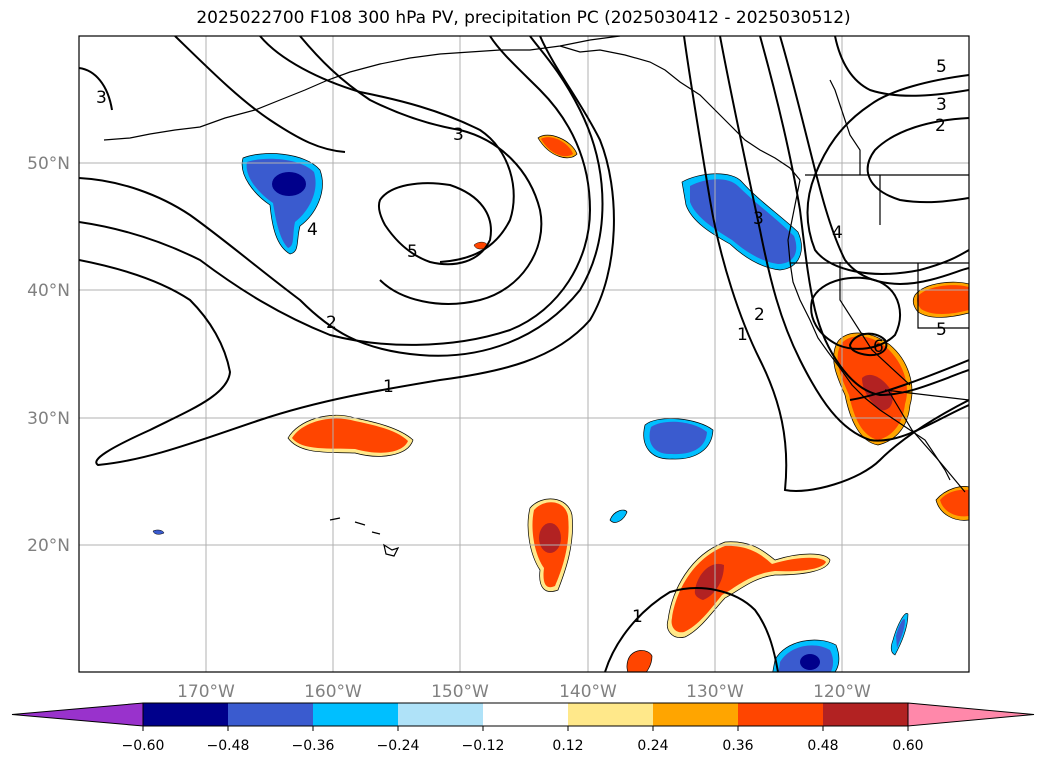 This screenshot has height=765, width=1047. I want to click on latitude-tick-labels: 50°N 40°N 30°N 20°N, so click(48, 355).